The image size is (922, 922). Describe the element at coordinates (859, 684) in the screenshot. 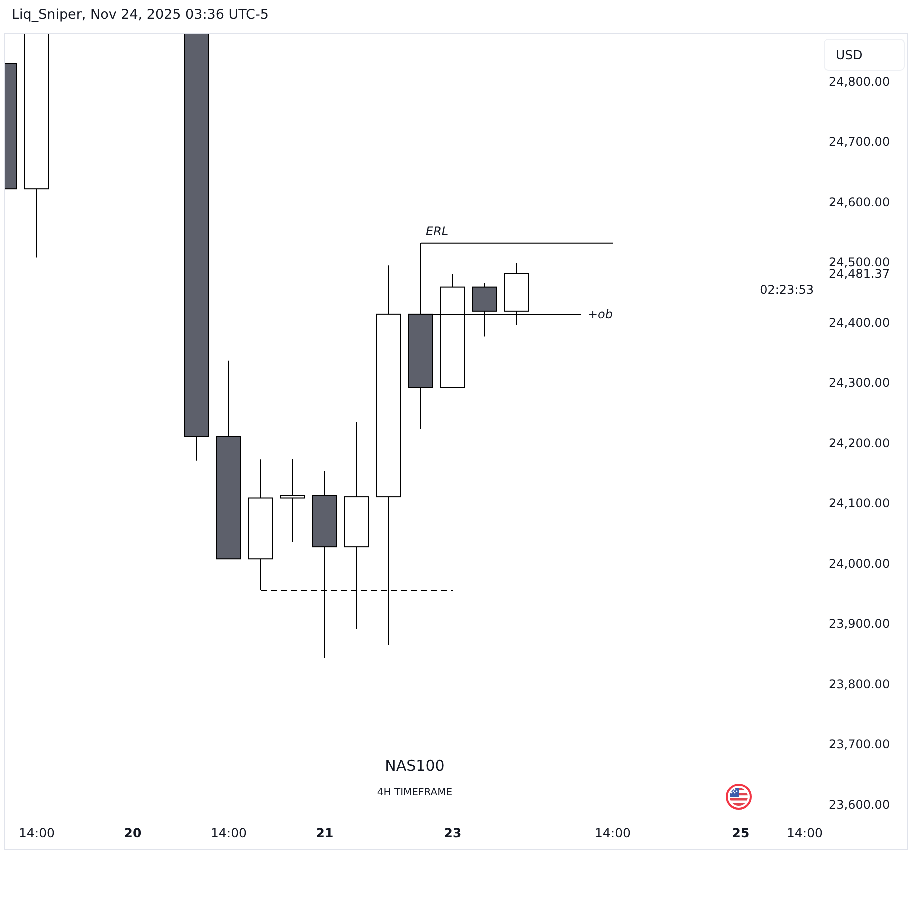

I see `y-tick-label: 23,800.00` at that location.